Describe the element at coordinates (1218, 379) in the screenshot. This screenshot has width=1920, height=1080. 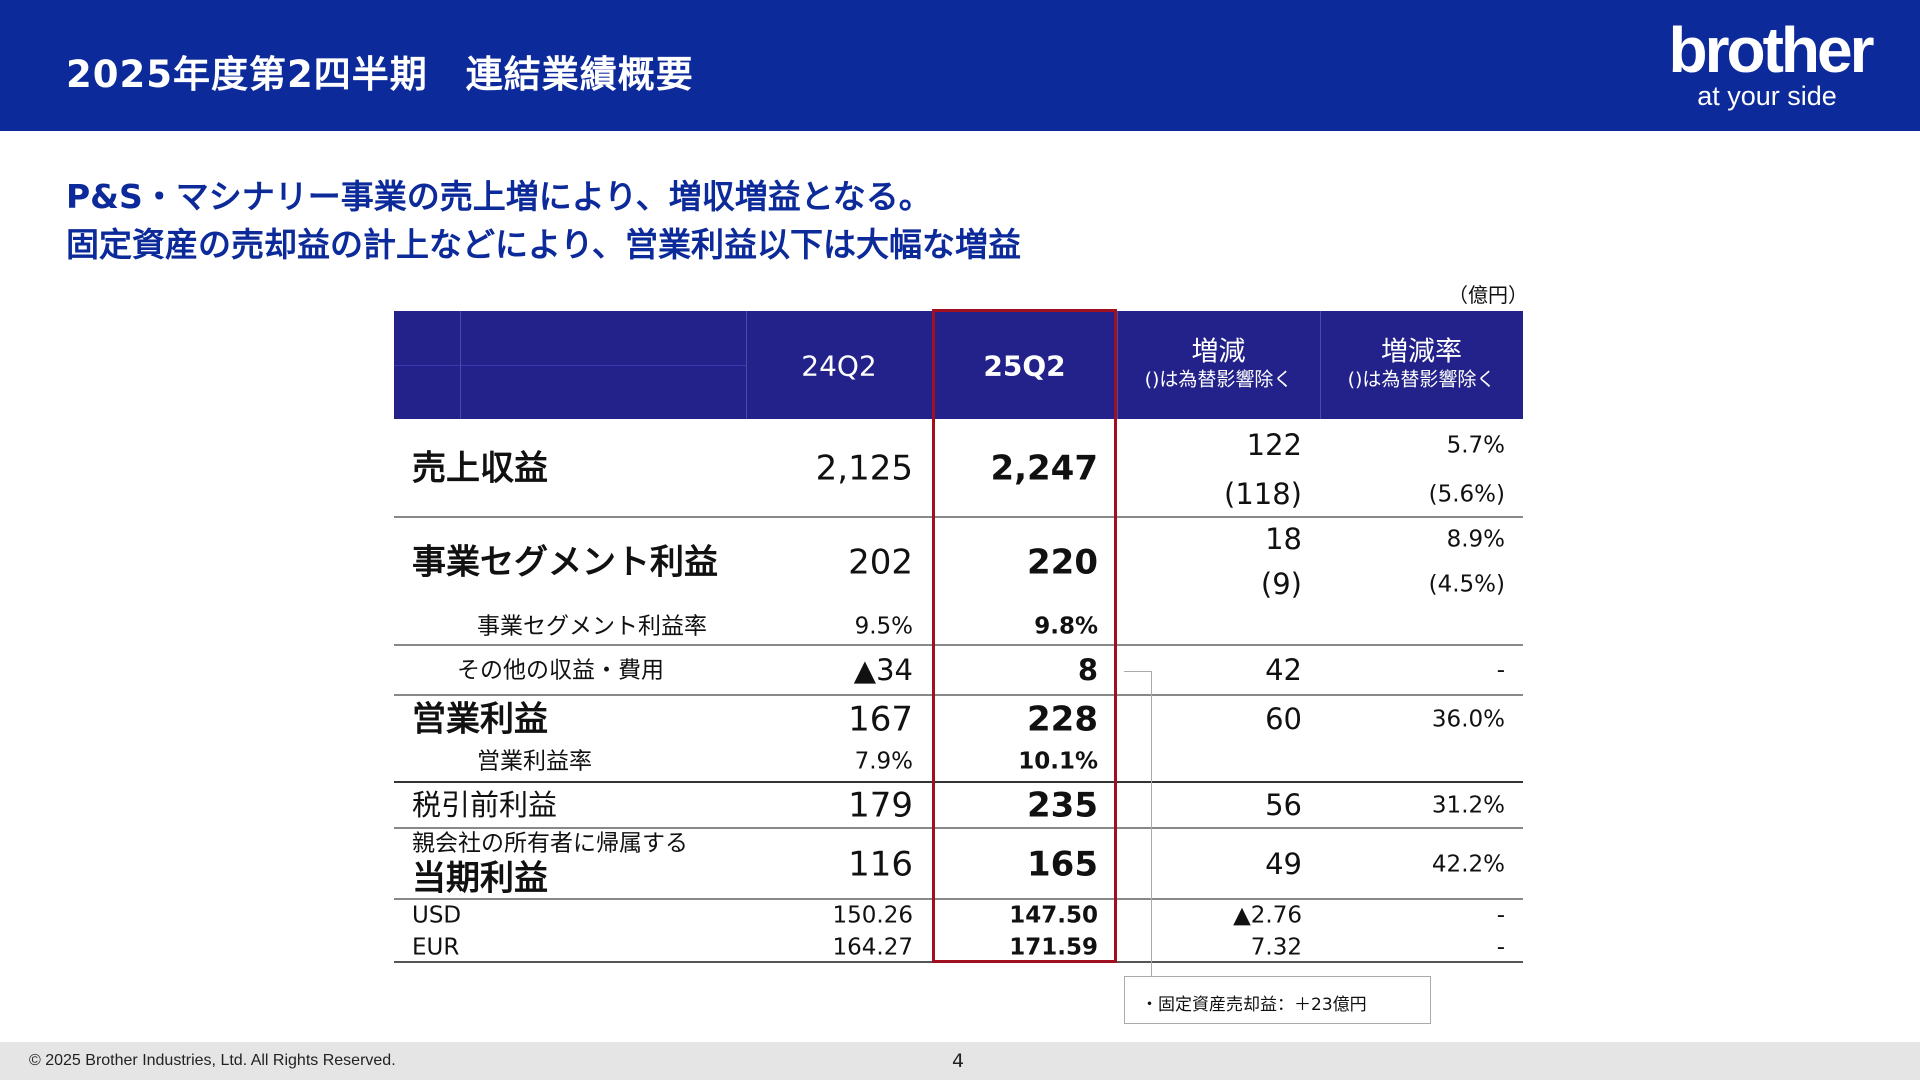
I see `col-header-diff-note: ()は為替影響除く` at that location.